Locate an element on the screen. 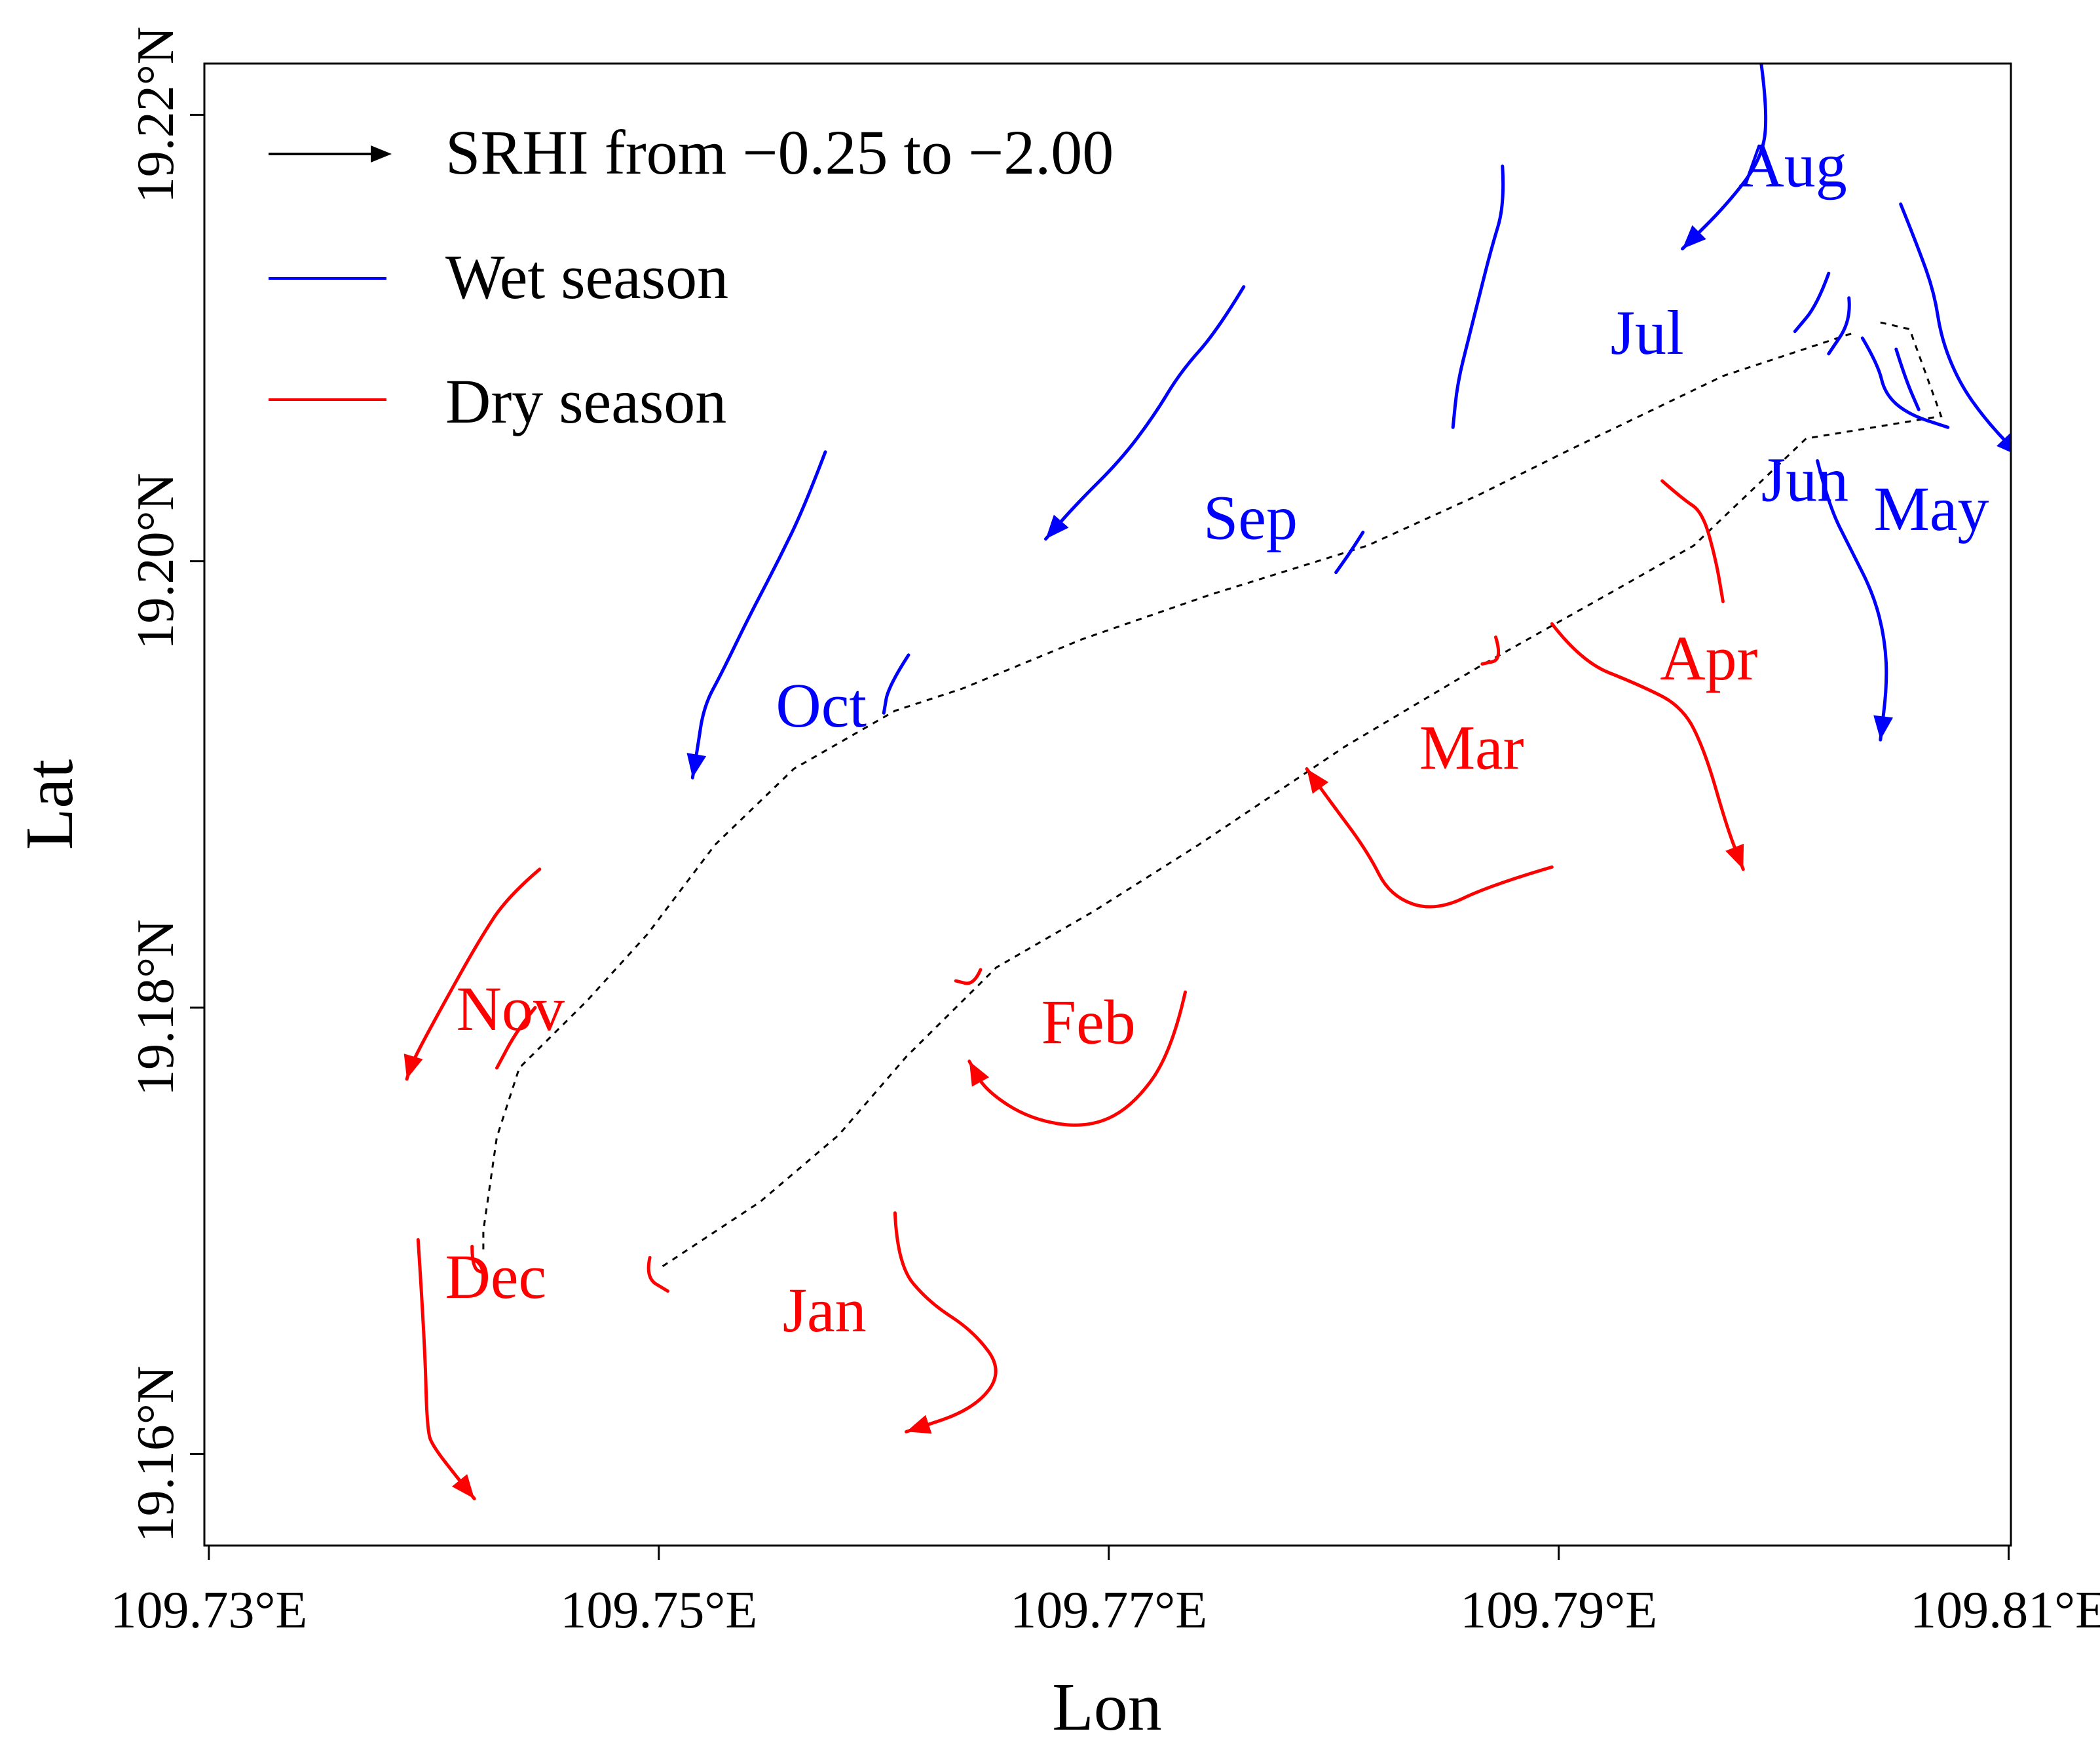  trajectory-jan is located at coordinates (945, 1322).